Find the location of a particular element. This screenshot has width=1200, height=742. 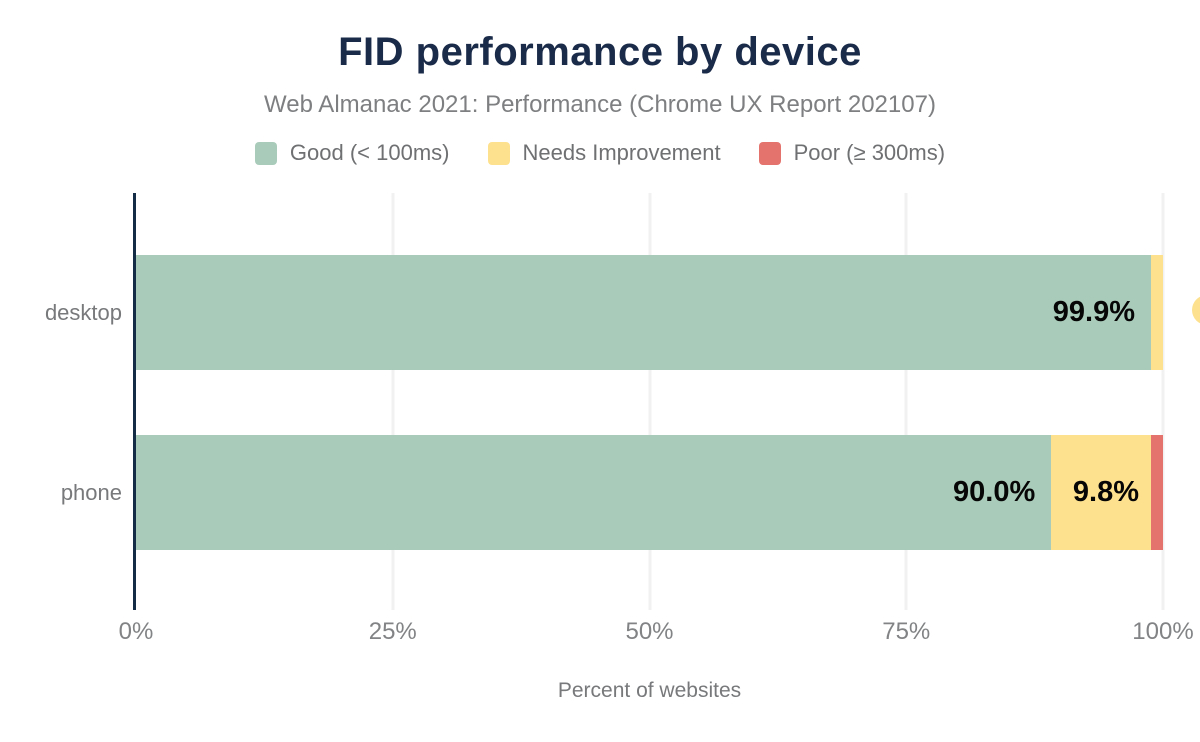

bar-row-phone: 90.0% 9.8% is located at coordinates (649, 492).